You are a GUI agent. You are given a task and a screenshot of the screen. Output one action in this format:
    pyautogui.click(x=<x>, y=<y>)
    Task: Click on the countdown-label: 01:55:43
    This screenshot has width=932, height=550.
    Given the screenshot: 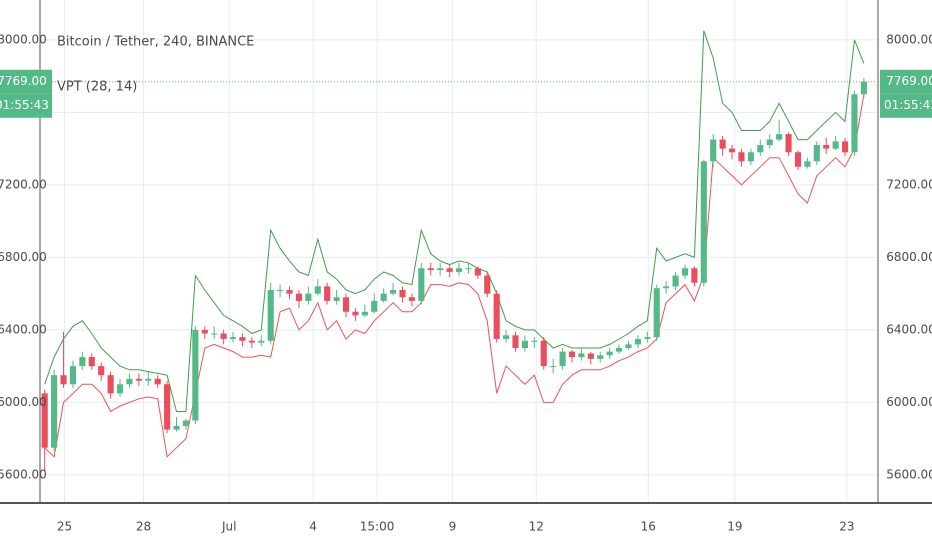 What is the action you would take?
    pyautogui.click(x=908, y=105)
    